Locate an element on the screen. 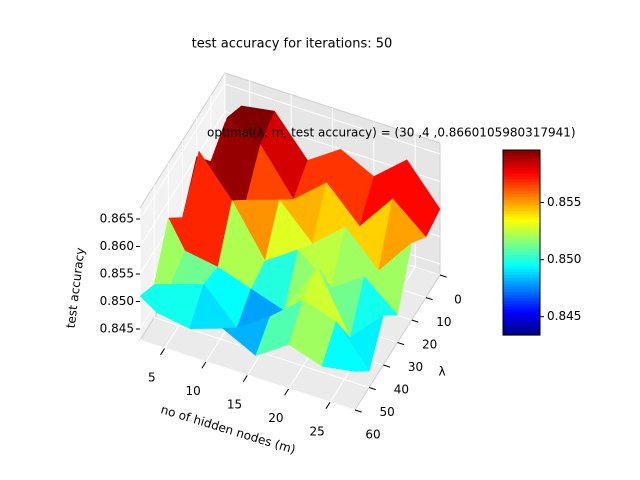 The image size is (640, 480). x-tick-label: 15 is located at coordinates (234, 405).